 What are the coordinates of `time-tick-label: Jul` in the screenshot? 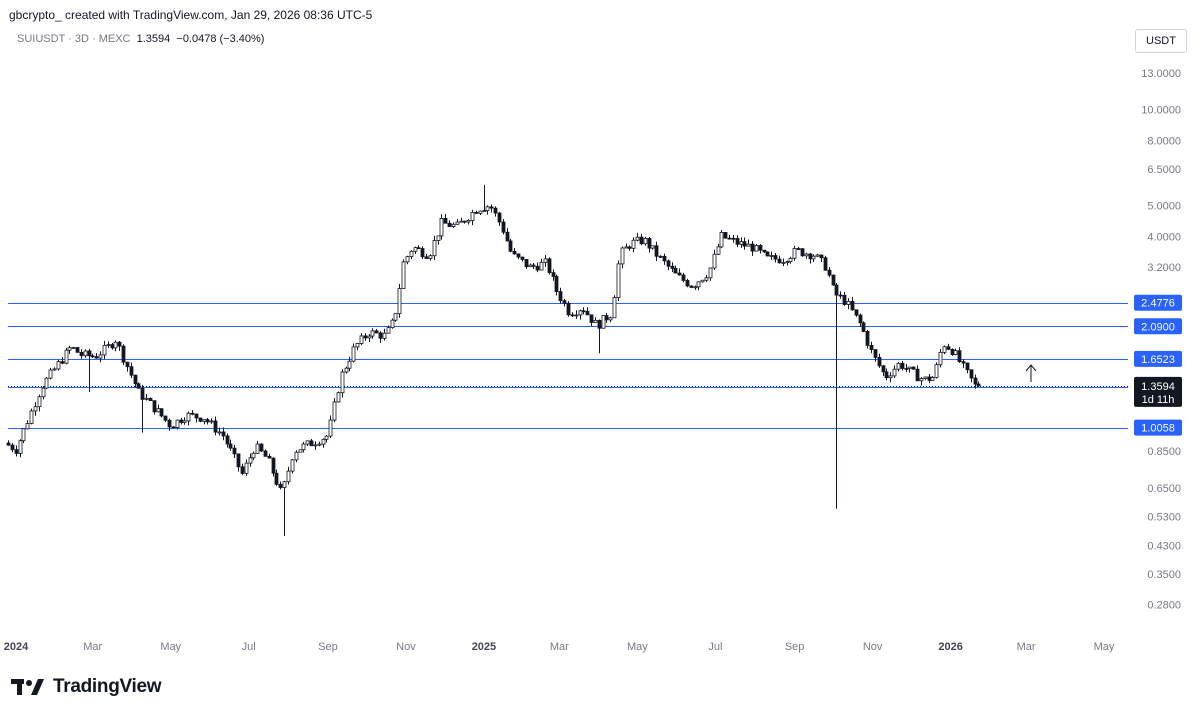 It's located at (715, 647).